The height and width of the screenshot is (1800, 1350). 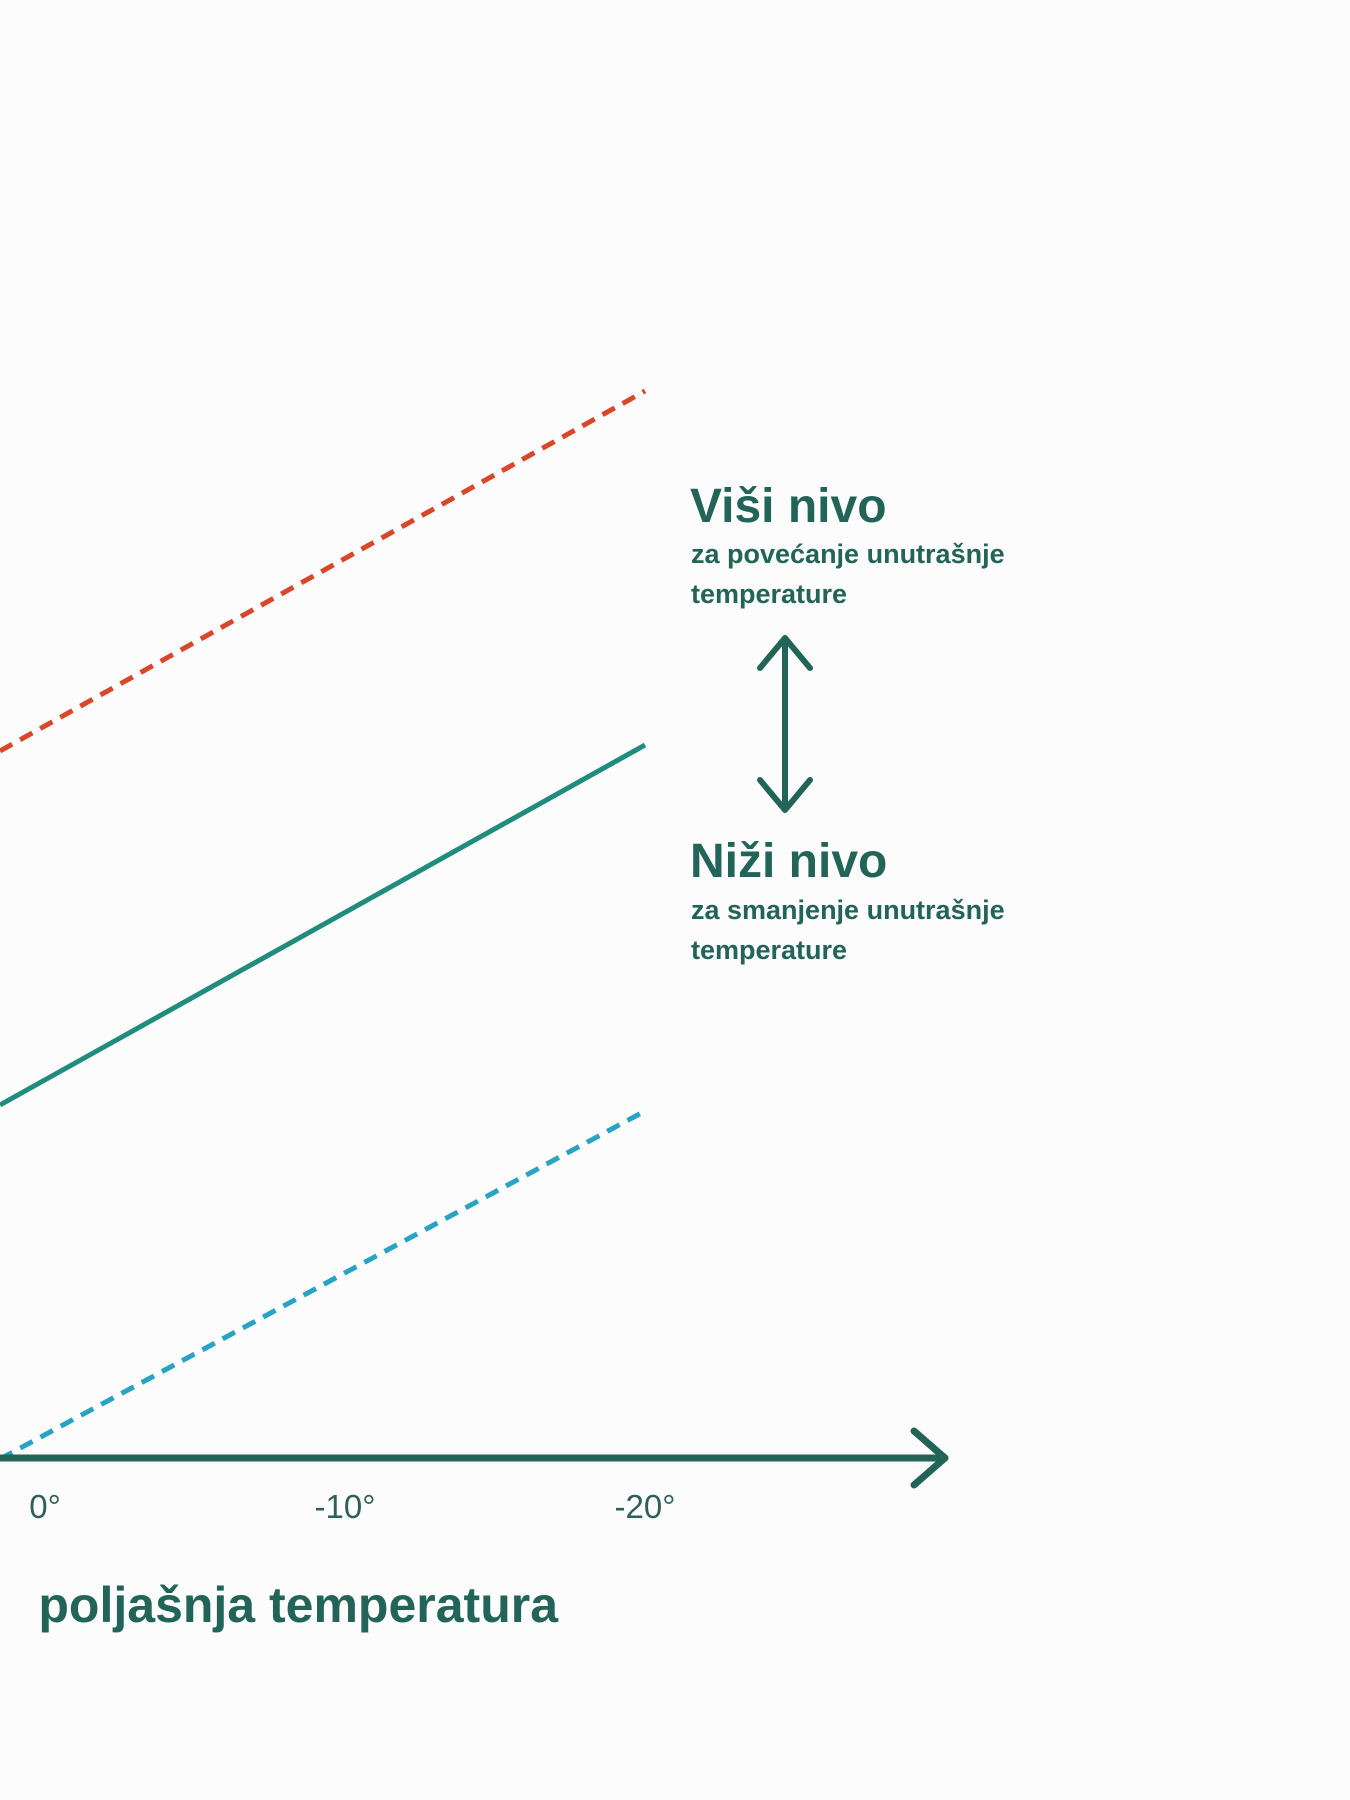 I want to click on annotation-lower-subtitle-line1: za smanjenje unutrašnje, so click(x=848, y=910).